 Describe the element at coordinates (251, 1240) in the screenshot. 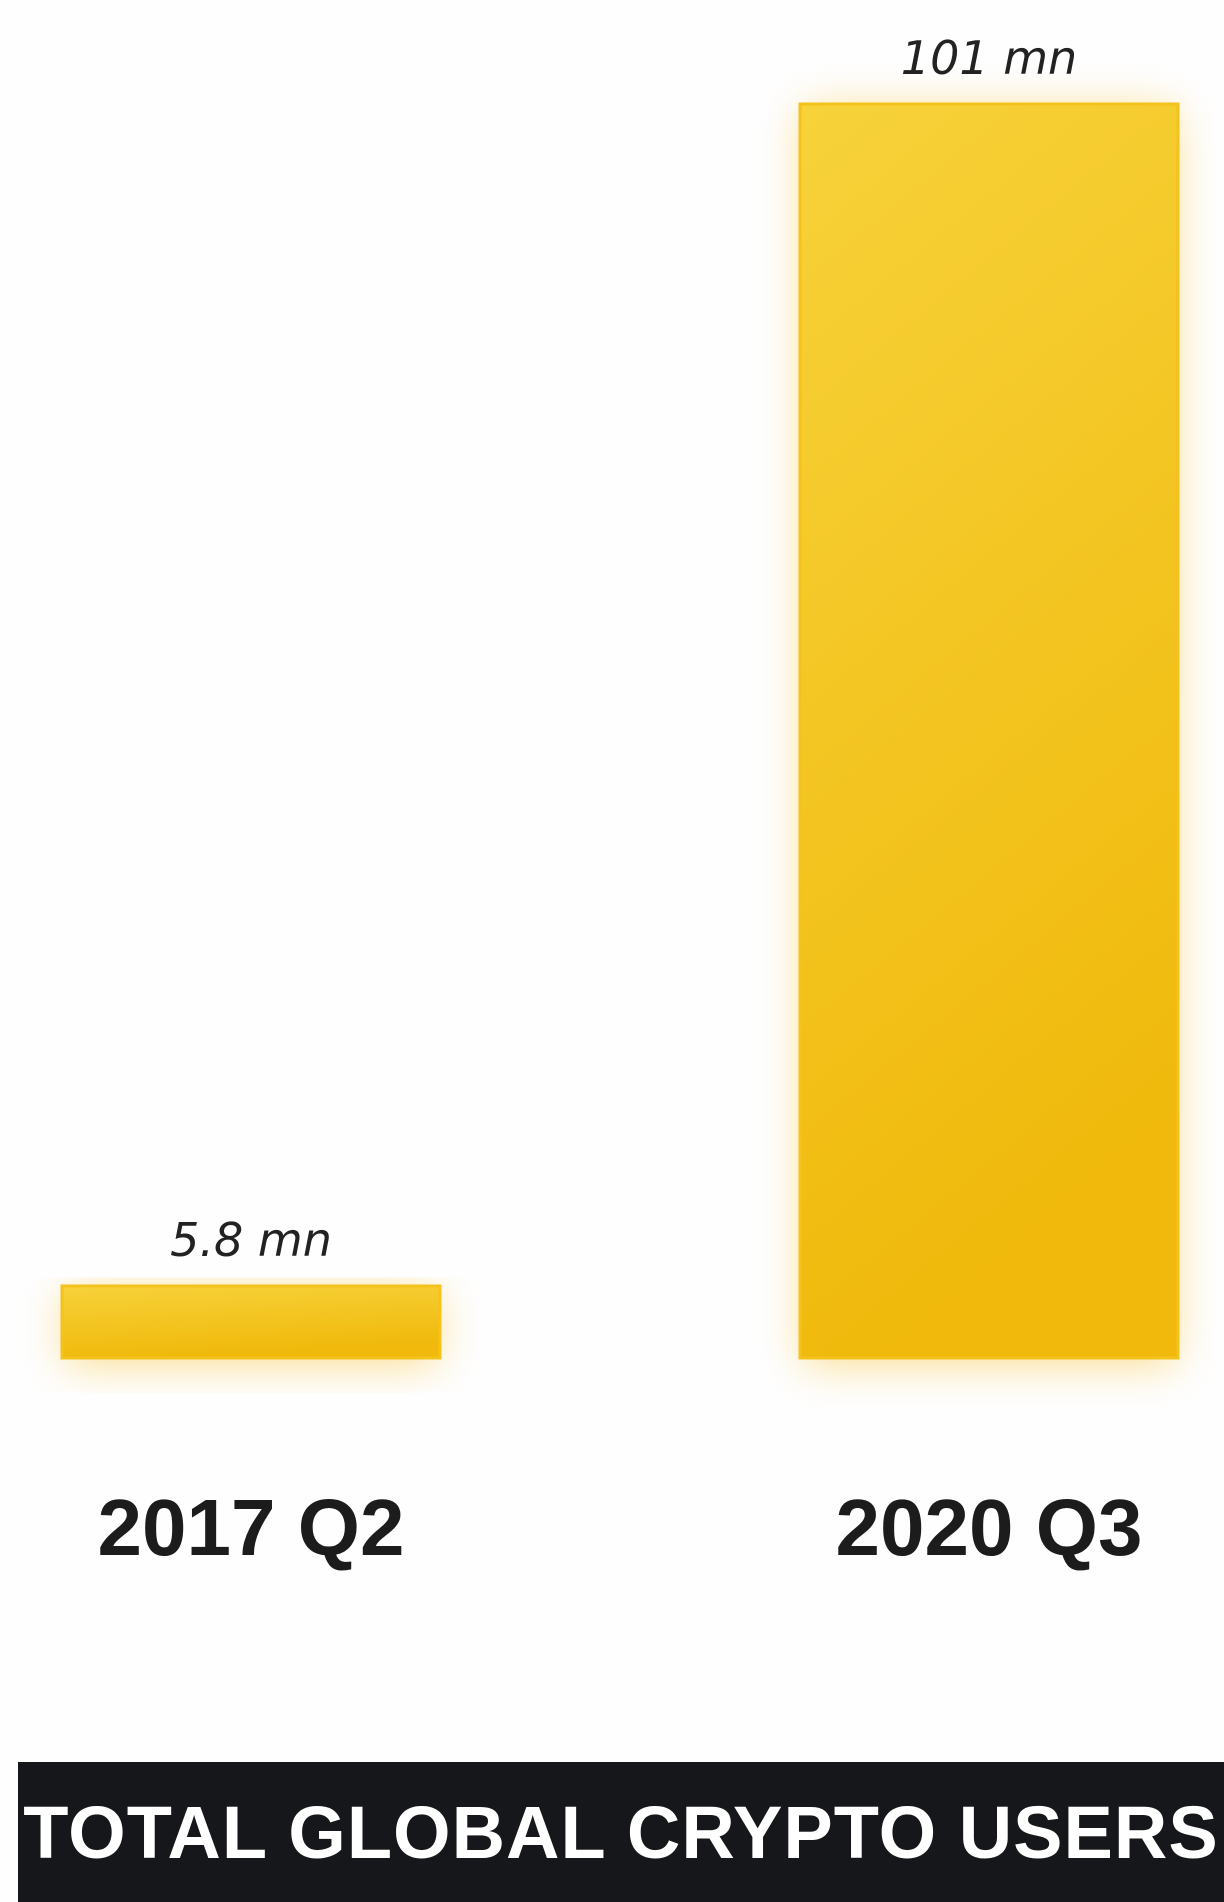

I see `value-label: 5.8 mn` at that location.